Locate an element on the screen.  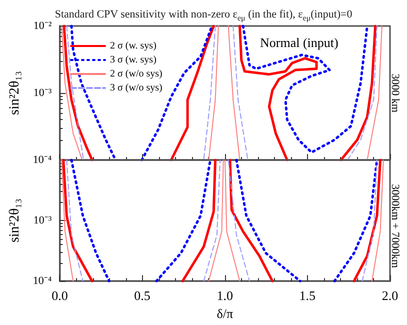
x-tick-label: 2.0 is located at coordinates (390, 296).